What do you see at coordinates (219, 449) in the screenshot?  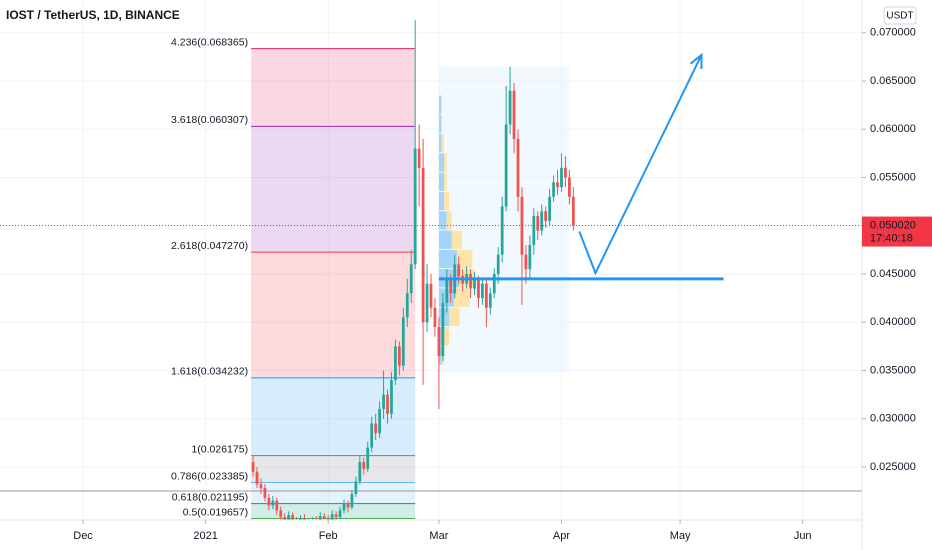 I see `fib-label: 1(0.026175)` at bounding box center [219, 449].